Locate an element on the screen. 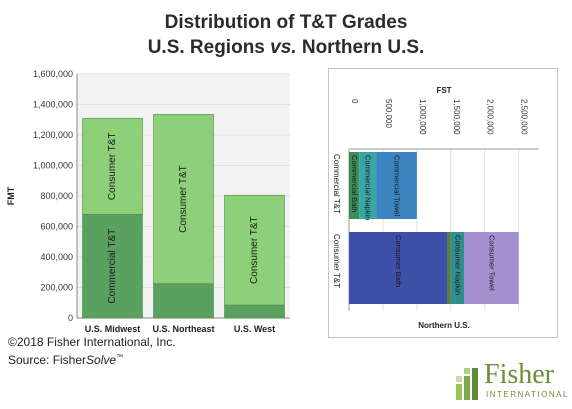  segment-consumer-tandt-minor is located at coordinates (449, 268).